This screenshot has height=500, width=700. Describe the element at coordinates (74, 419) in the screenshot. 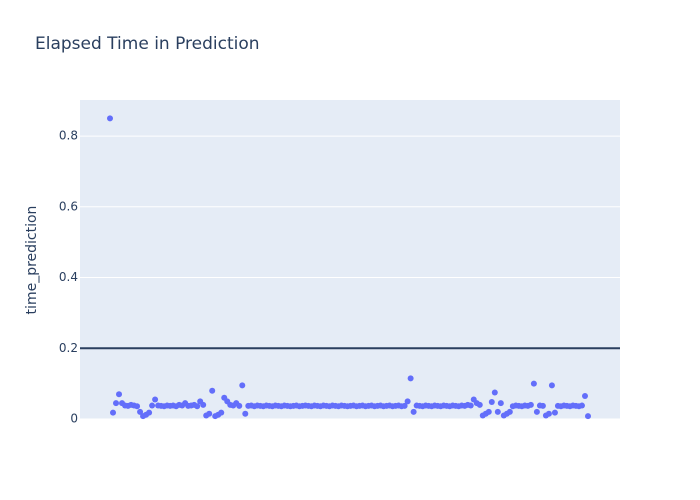

I see `y-tick-label: 0` at that location.